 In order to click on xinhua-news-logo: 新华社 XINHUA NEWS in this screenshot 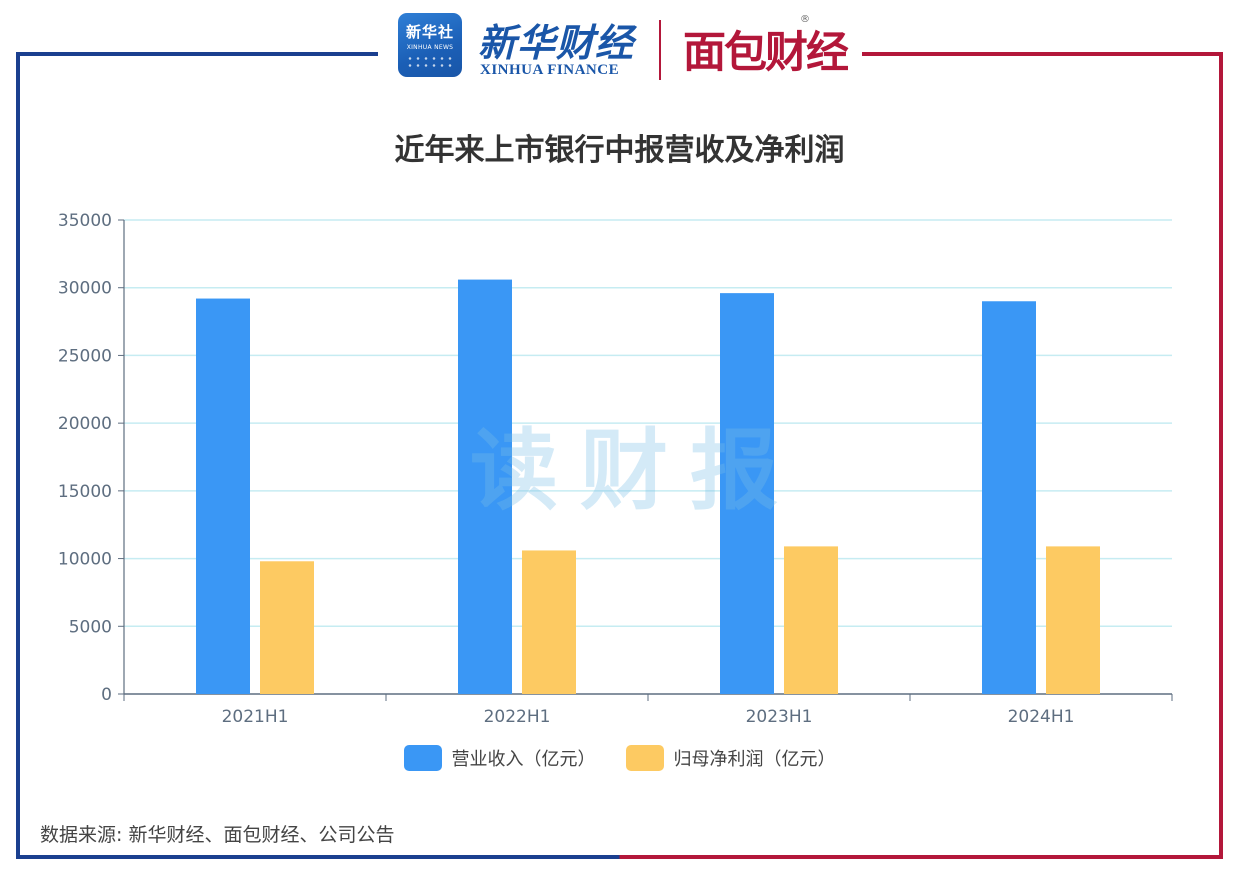, I will do `click(430, 45)`.